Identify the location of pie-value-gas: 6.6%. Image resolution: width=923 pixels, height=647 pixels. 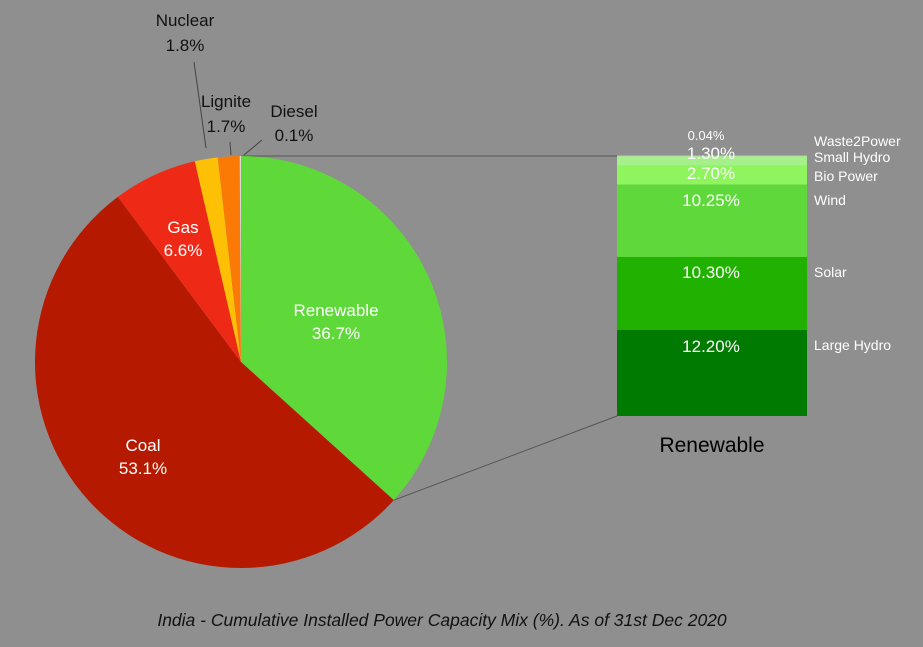
(183, 250).